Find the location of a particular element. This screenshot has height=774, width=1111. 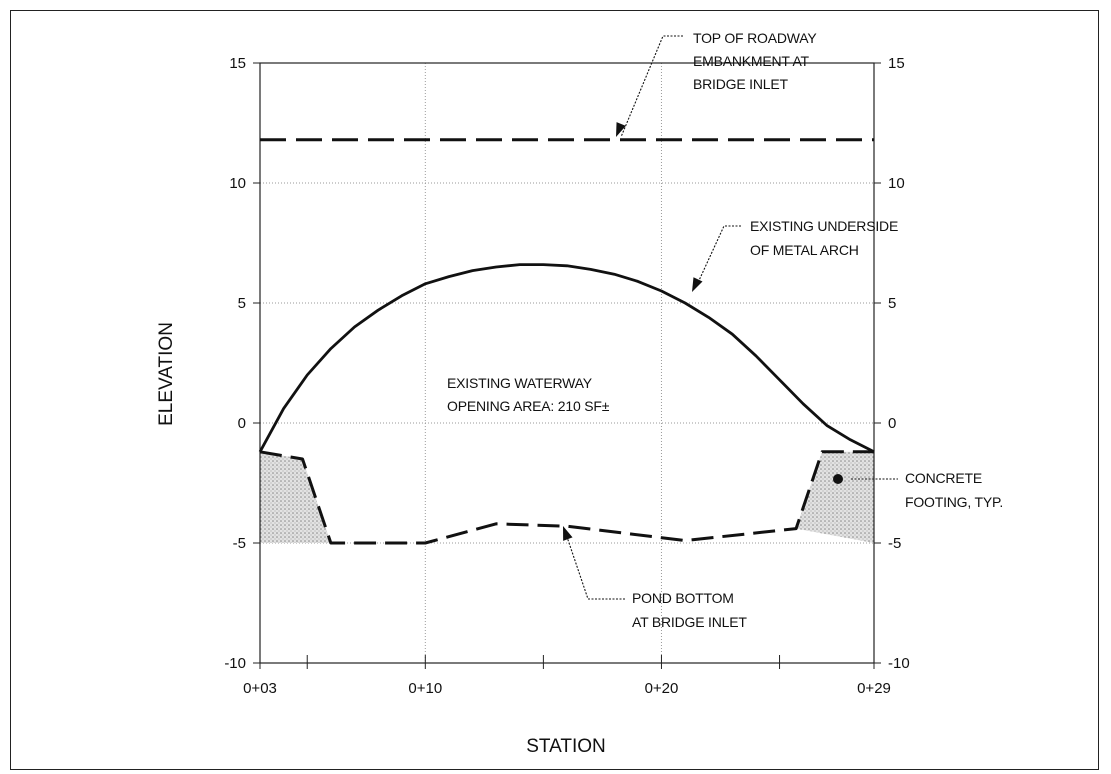

x-tick-label: 0+03 is located at coordinates (260, 688).